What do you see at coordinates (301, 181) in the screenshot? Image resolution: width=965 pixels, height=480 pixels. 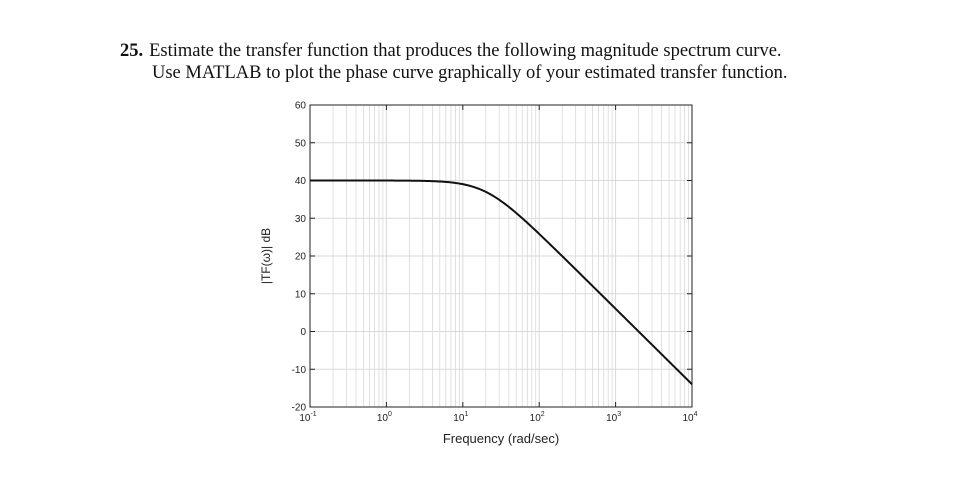 I see `y-tick-label: 40` at bounding box center [301, 181].